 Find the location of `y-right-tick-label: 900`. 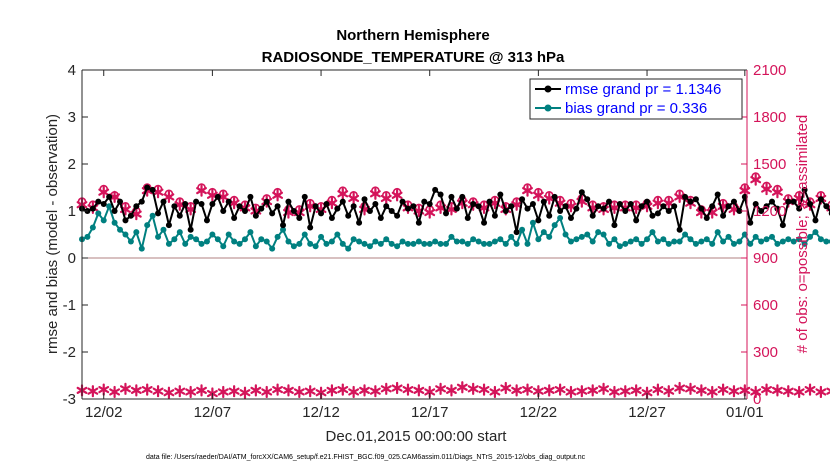

y-right-tick-label: 900 is located at coordinates (765, 258).